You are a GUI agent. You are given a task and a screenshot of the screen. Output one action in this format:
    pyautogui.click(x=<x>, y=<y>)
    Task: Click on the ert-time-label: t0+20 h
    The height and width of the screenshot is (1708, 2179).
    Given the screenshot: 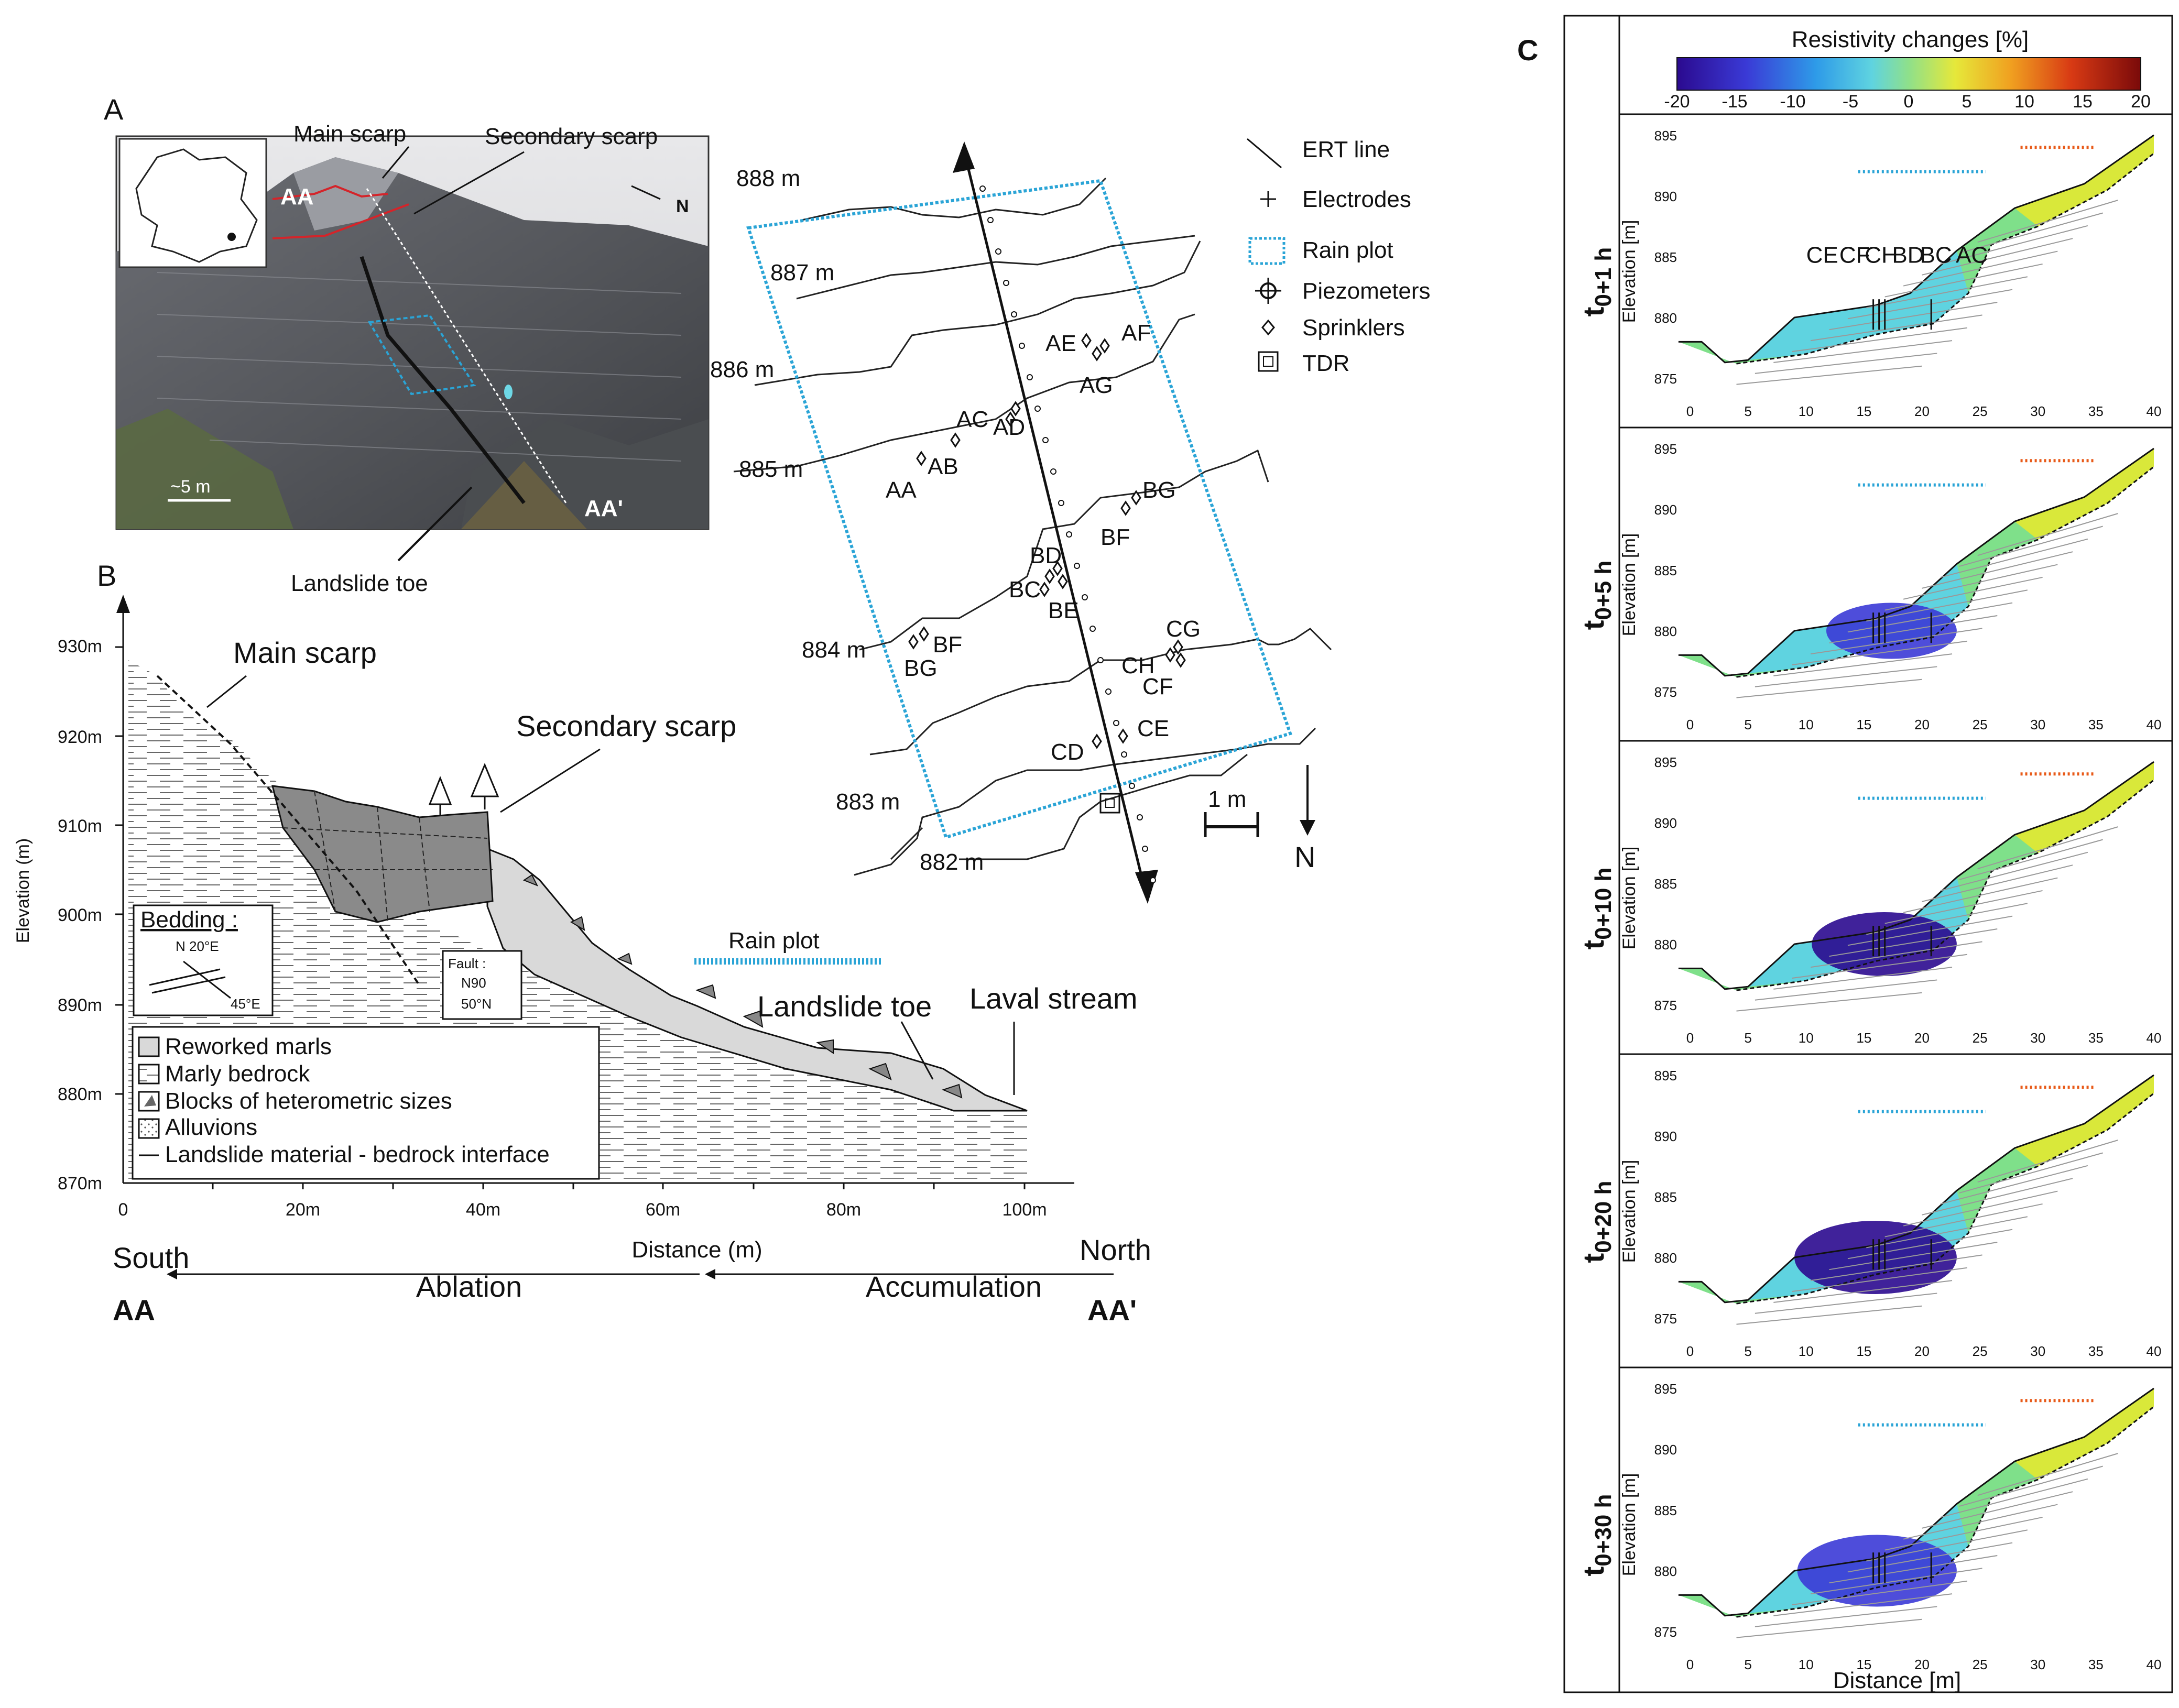 What is the action you would take?
    pyautogui.click(x=1597, y=1222)
    